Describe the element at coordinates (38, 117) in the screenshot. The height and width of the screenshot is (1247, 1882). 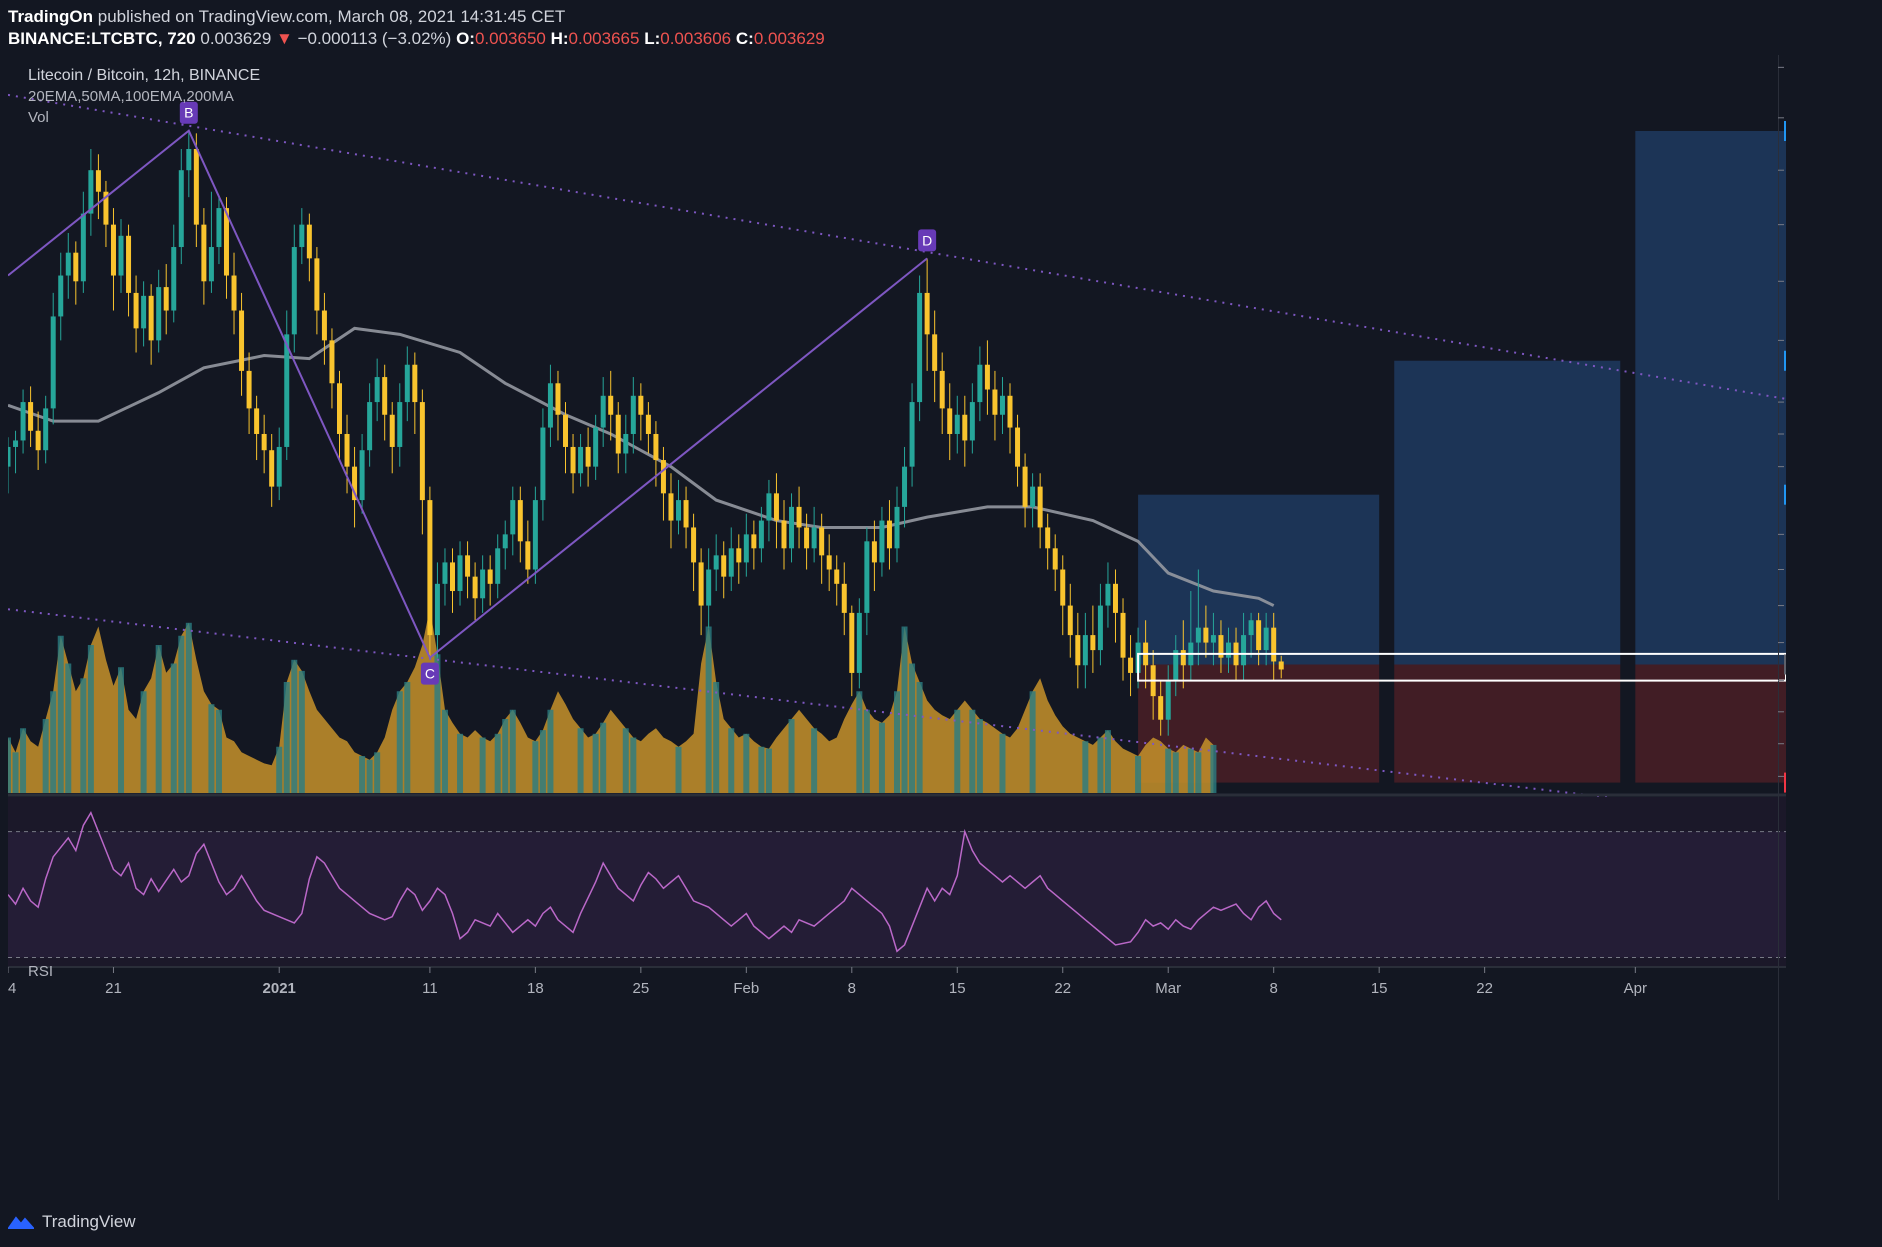
I see `volume-legend: Vol` at that location.